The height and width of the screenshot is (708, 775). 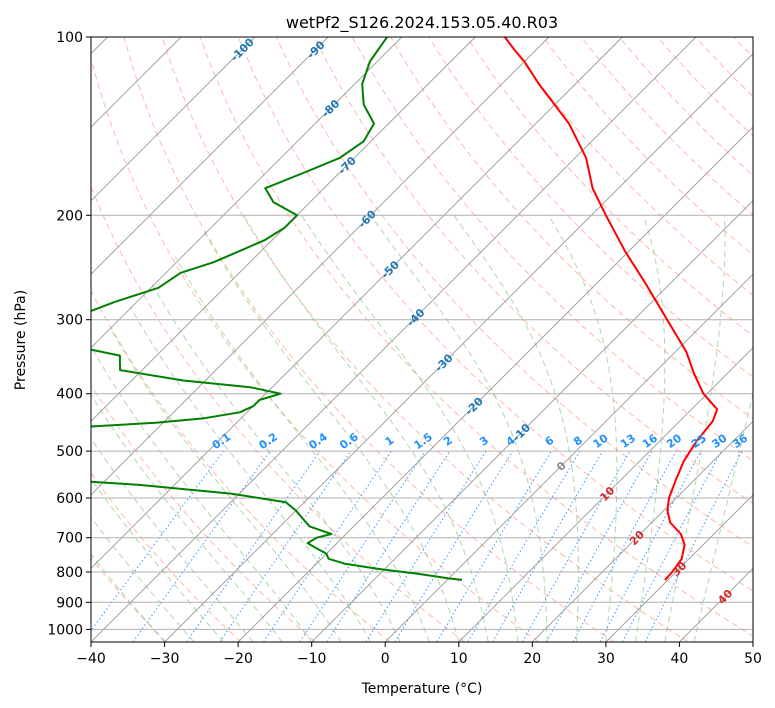 I want to click on x-axis-title: Temperature (°C), so click(x=422, y=689).